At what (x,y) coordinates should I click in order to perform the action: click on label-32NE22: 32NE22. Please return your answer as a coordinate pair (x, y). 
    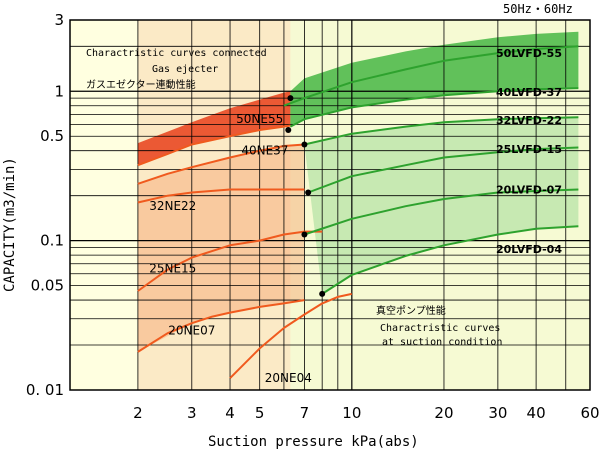
    Looking at the image, I should click on (172, 206).